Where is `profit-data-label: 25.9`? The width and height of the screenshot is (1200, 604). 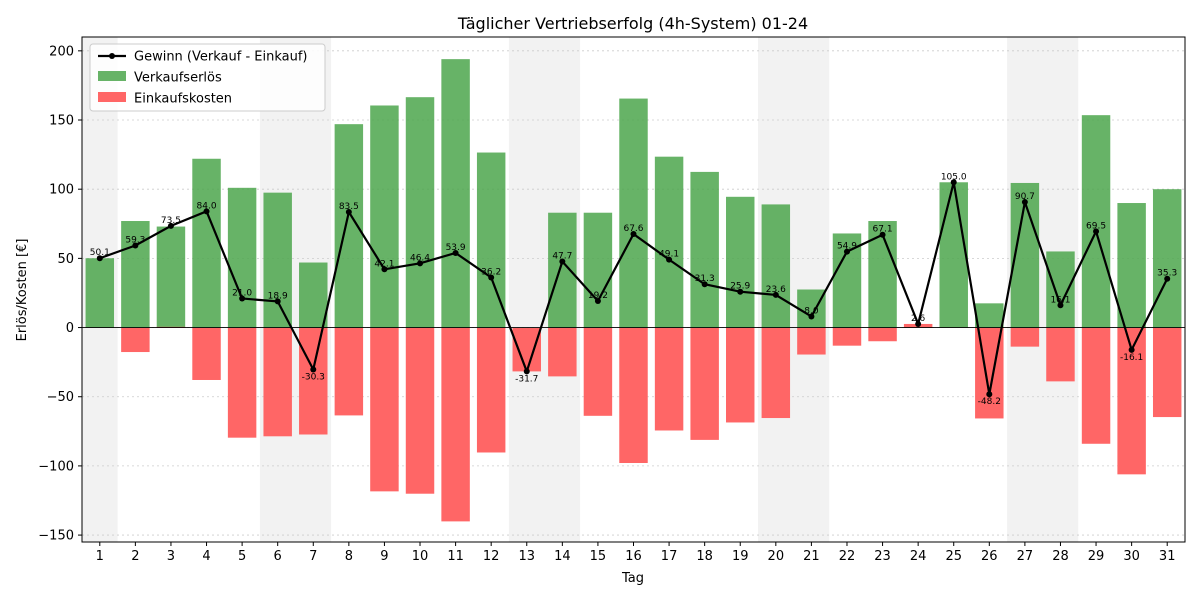 profit-data-label: 25.9 is located at coordinates (740, 287).